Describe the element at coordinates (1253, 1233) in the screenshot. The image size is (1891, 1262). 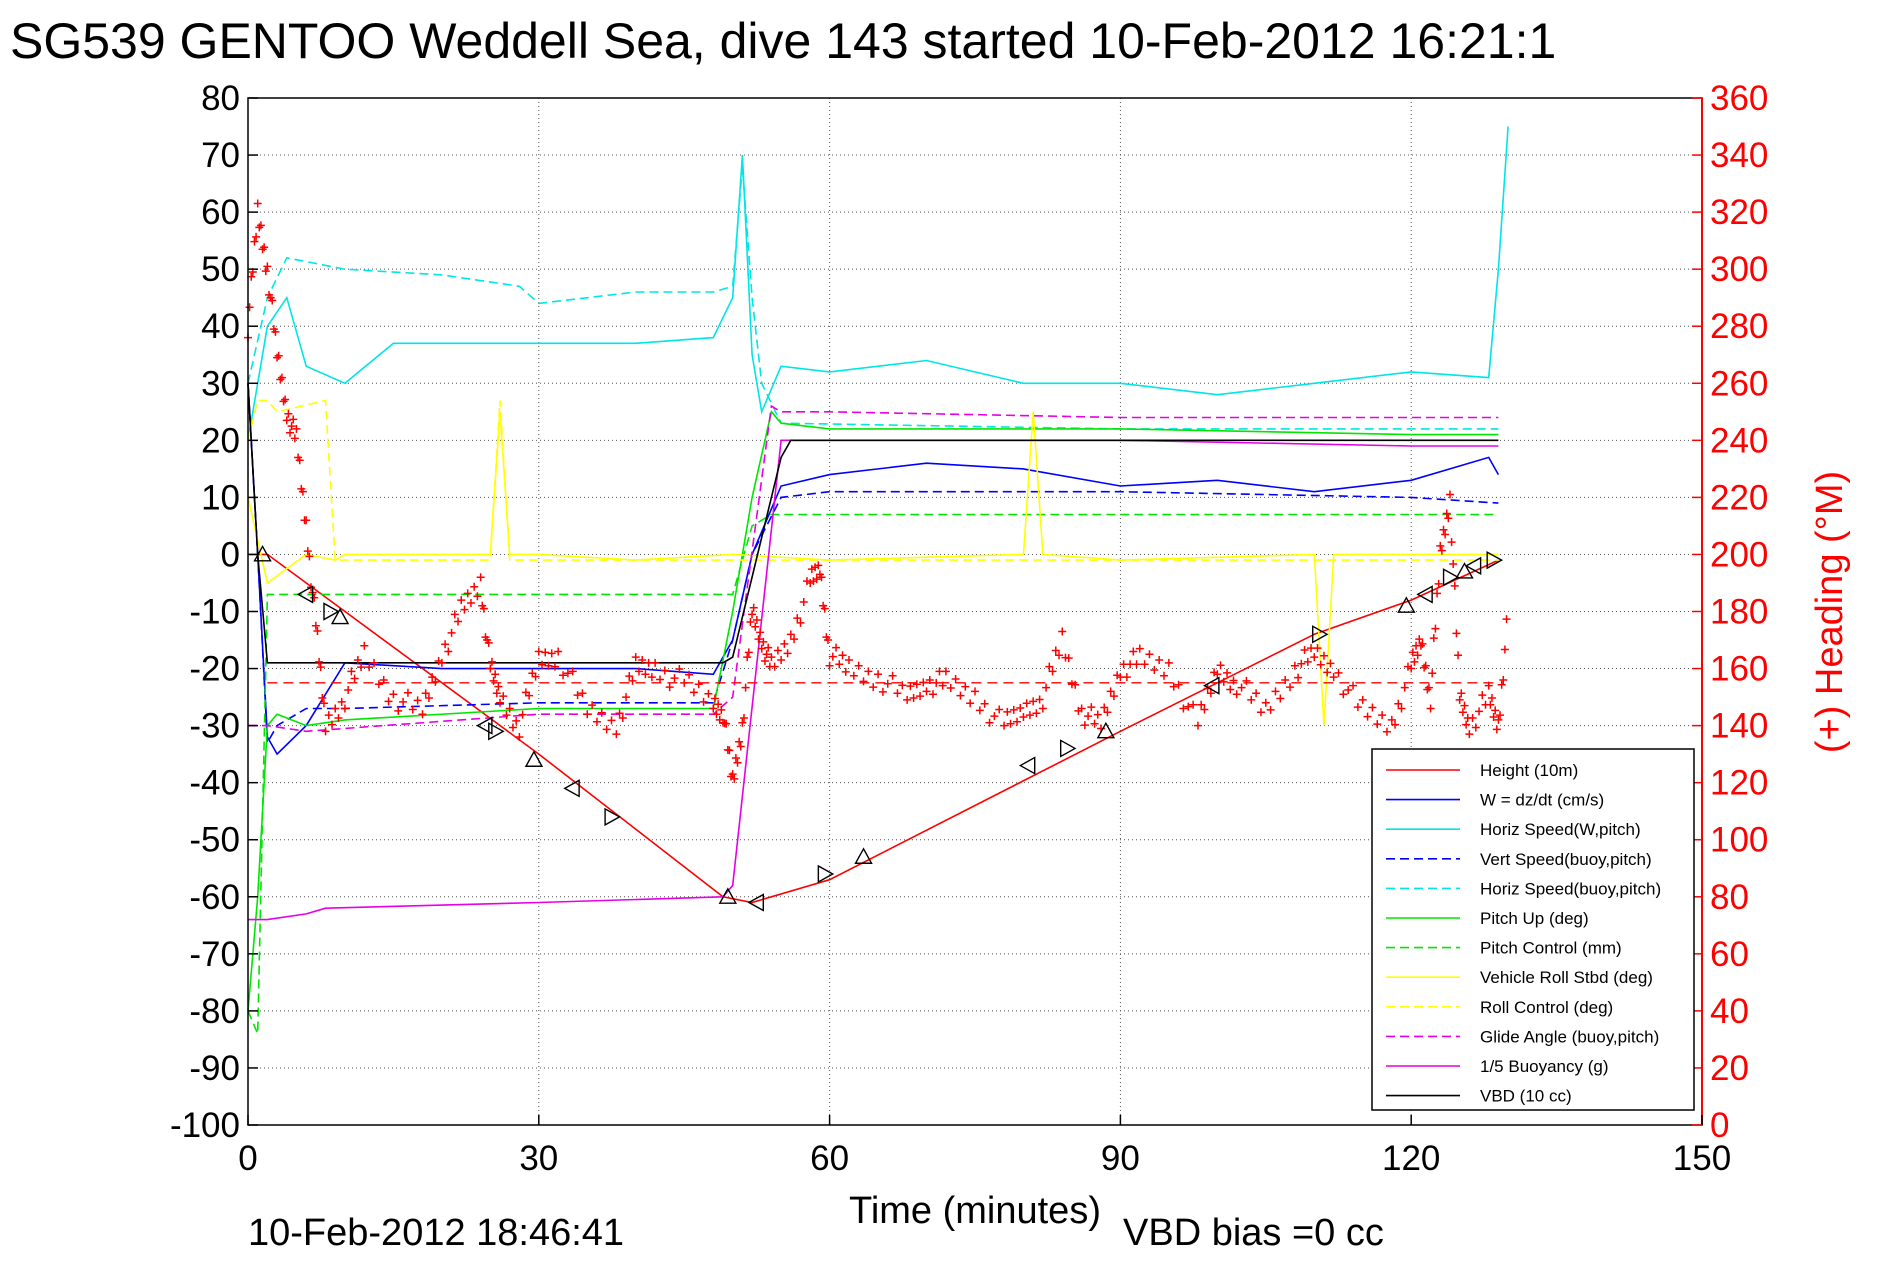
I see `footer-vbd-bias: VBD bias =0 cc` at that location.